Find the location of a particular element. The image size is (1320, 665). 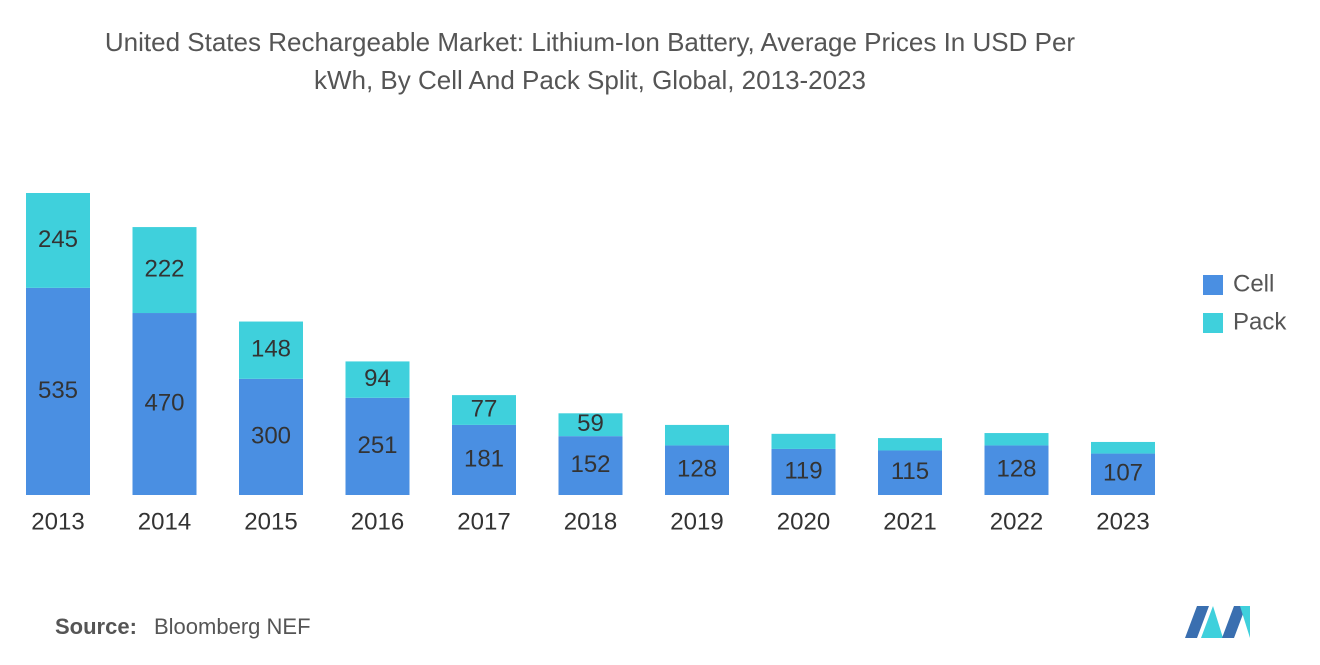

data-label: 119 is located at coordinates (803, 470).